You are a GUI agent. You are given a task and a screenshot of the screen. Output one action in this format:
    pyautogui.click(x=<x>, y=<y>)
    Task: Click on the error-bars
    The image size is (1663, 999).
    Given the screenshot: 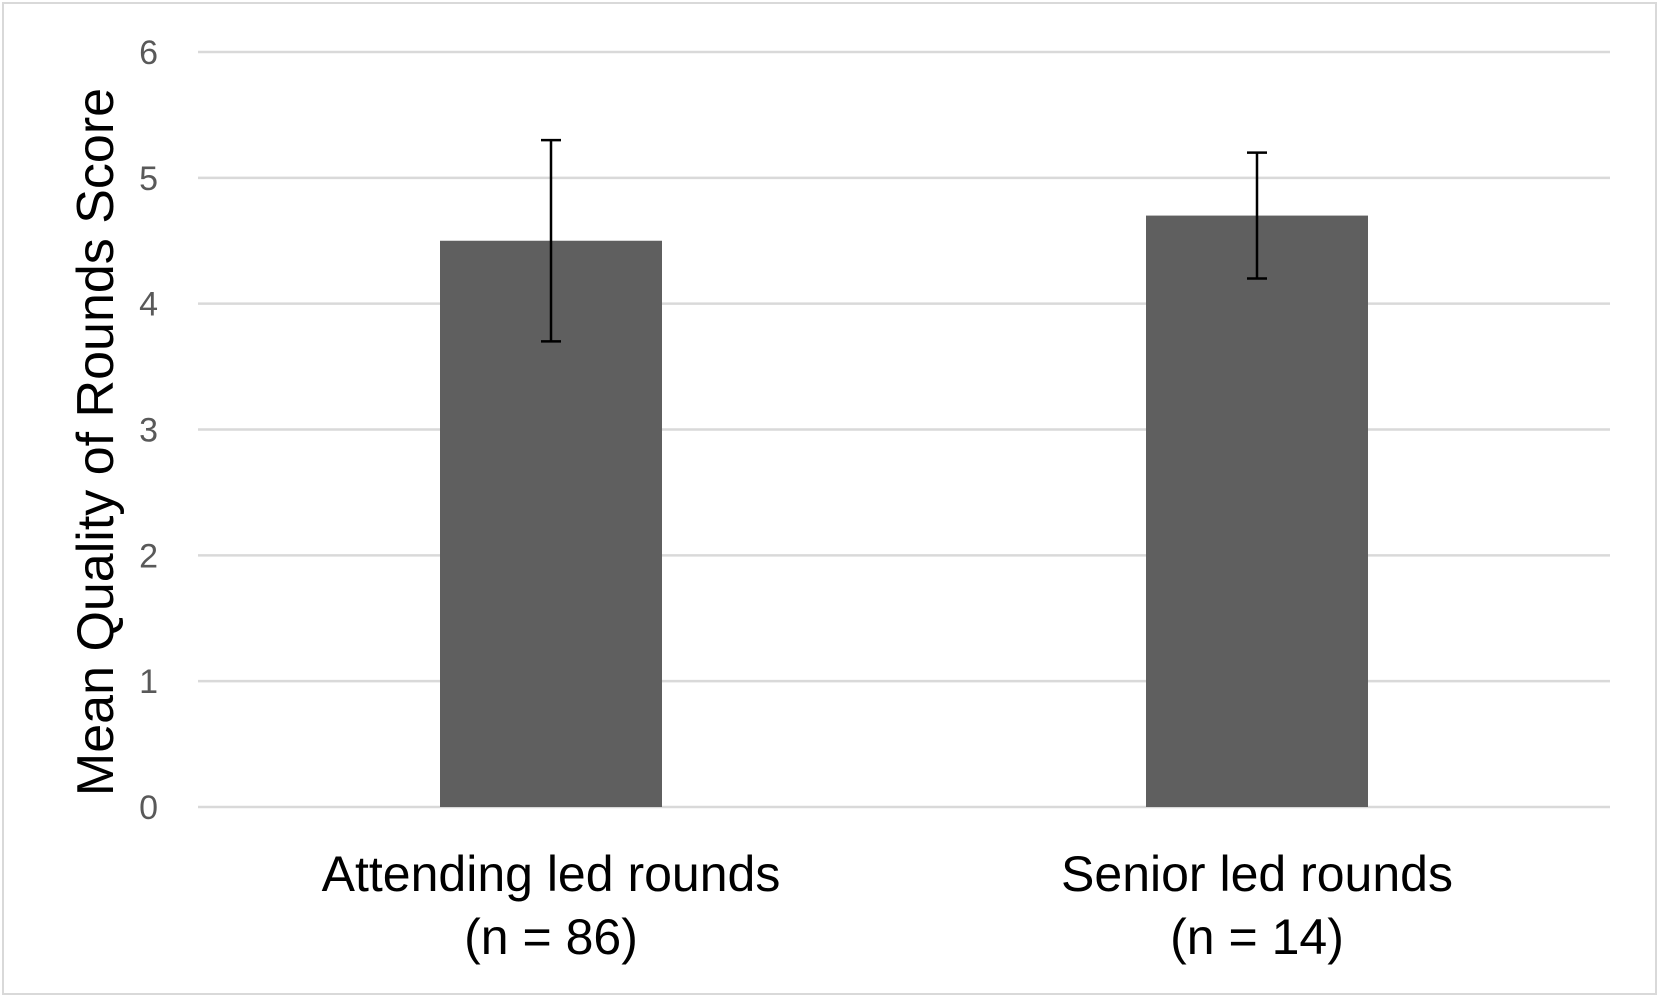 What is the action you would take?
    pyautogui.click(x=904, y=240)
    